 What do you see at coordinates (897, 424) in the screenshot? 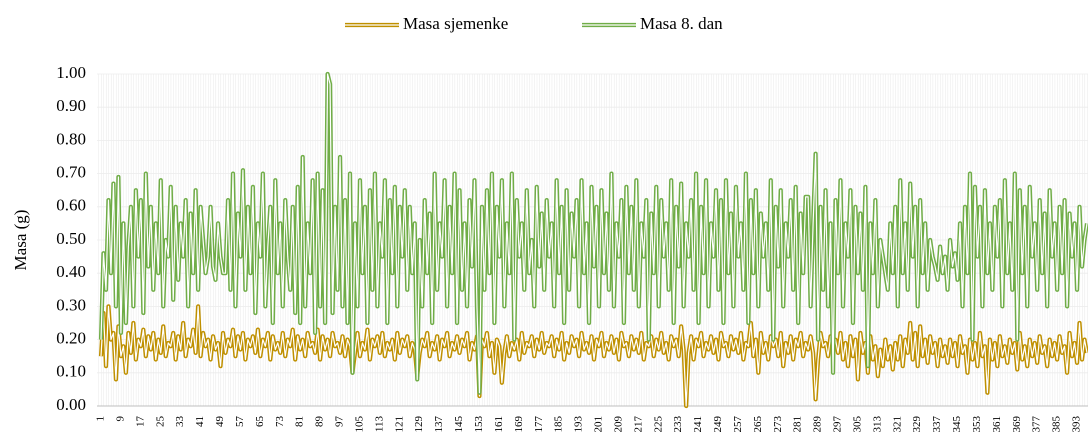
I see `x-tick-label: 321` at bounding box center [897, 424].